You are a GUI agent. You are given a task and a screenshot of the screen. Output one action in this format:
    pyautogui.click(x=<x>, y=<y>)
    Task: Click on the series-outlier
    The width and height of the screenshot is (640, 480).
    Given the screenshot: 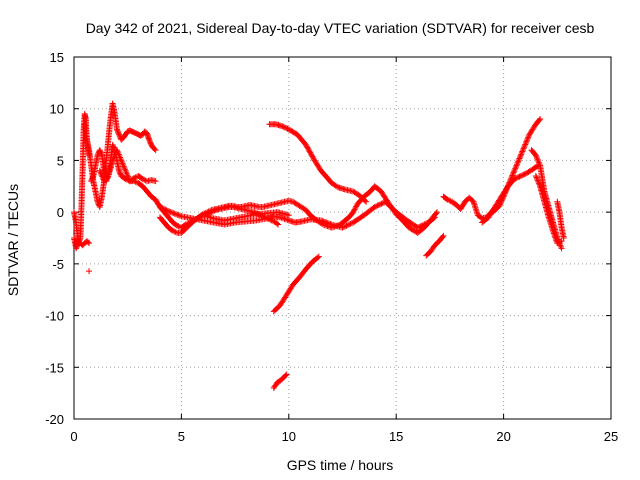 What is the action you would take?
    pyautogui.click(x=89, y=271)
    